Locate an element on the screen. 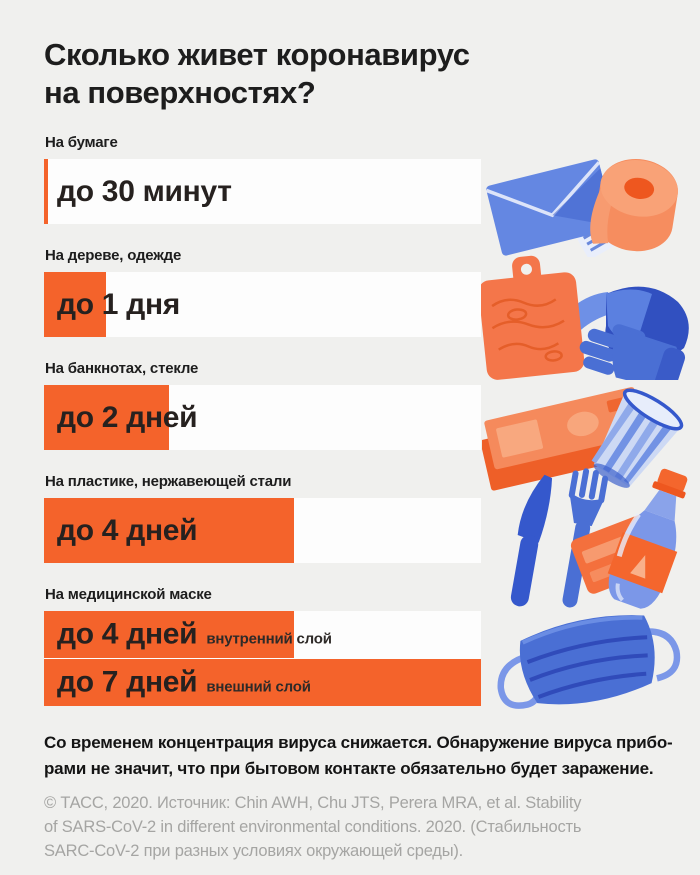  duration-bar-track: до 4 дней is located at coordinates (262, 530).